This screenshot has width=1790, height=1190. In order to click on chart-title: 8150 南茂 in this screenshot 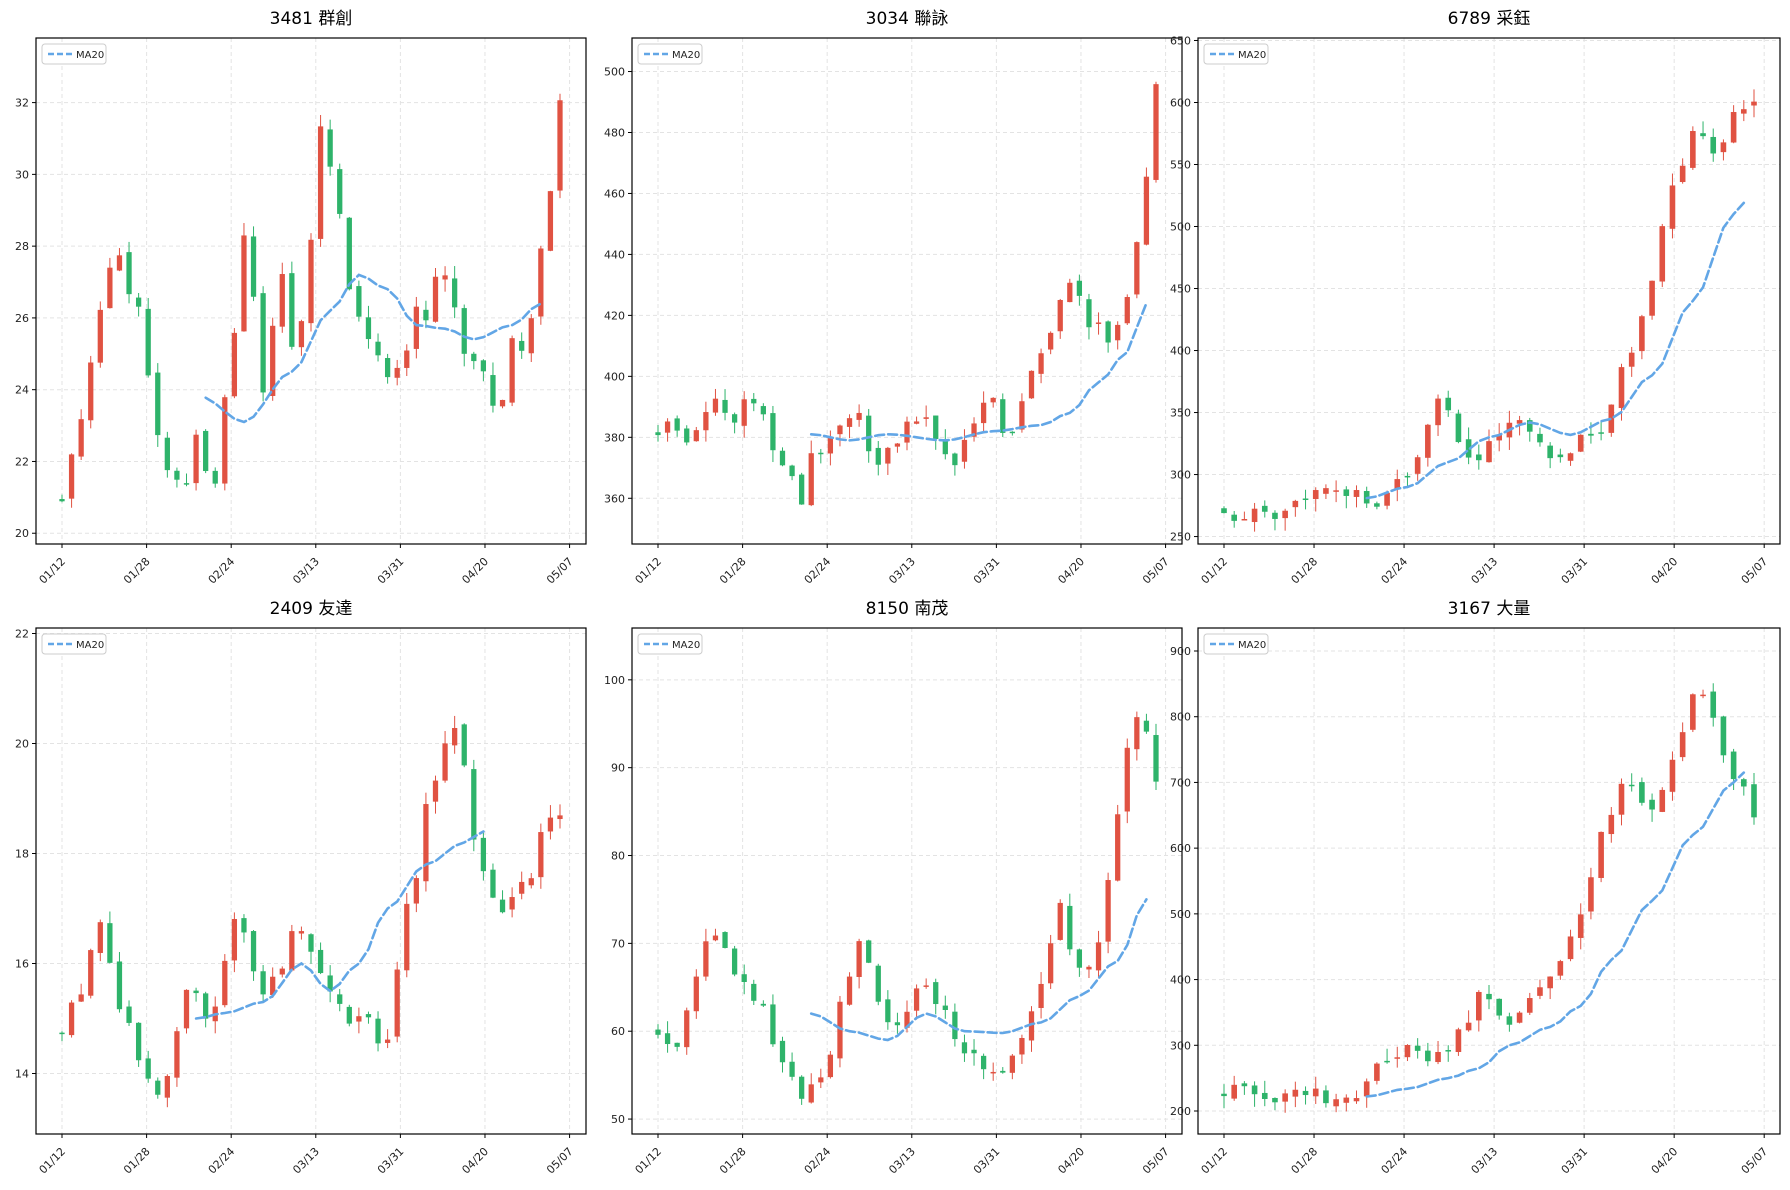, I will do `click(907, 609)`.